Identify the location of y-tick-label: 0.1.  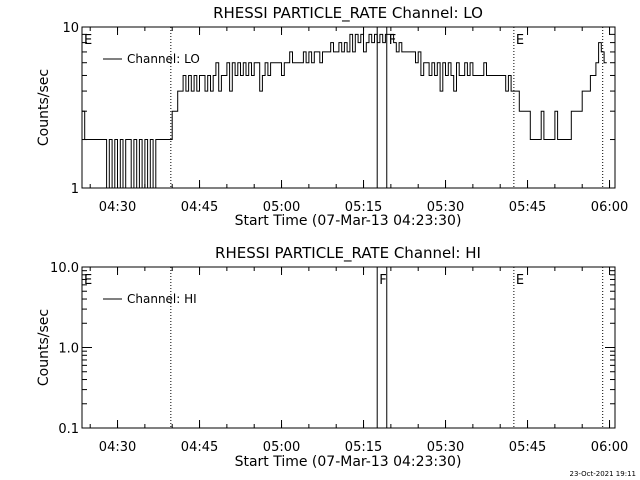
(68, 429).